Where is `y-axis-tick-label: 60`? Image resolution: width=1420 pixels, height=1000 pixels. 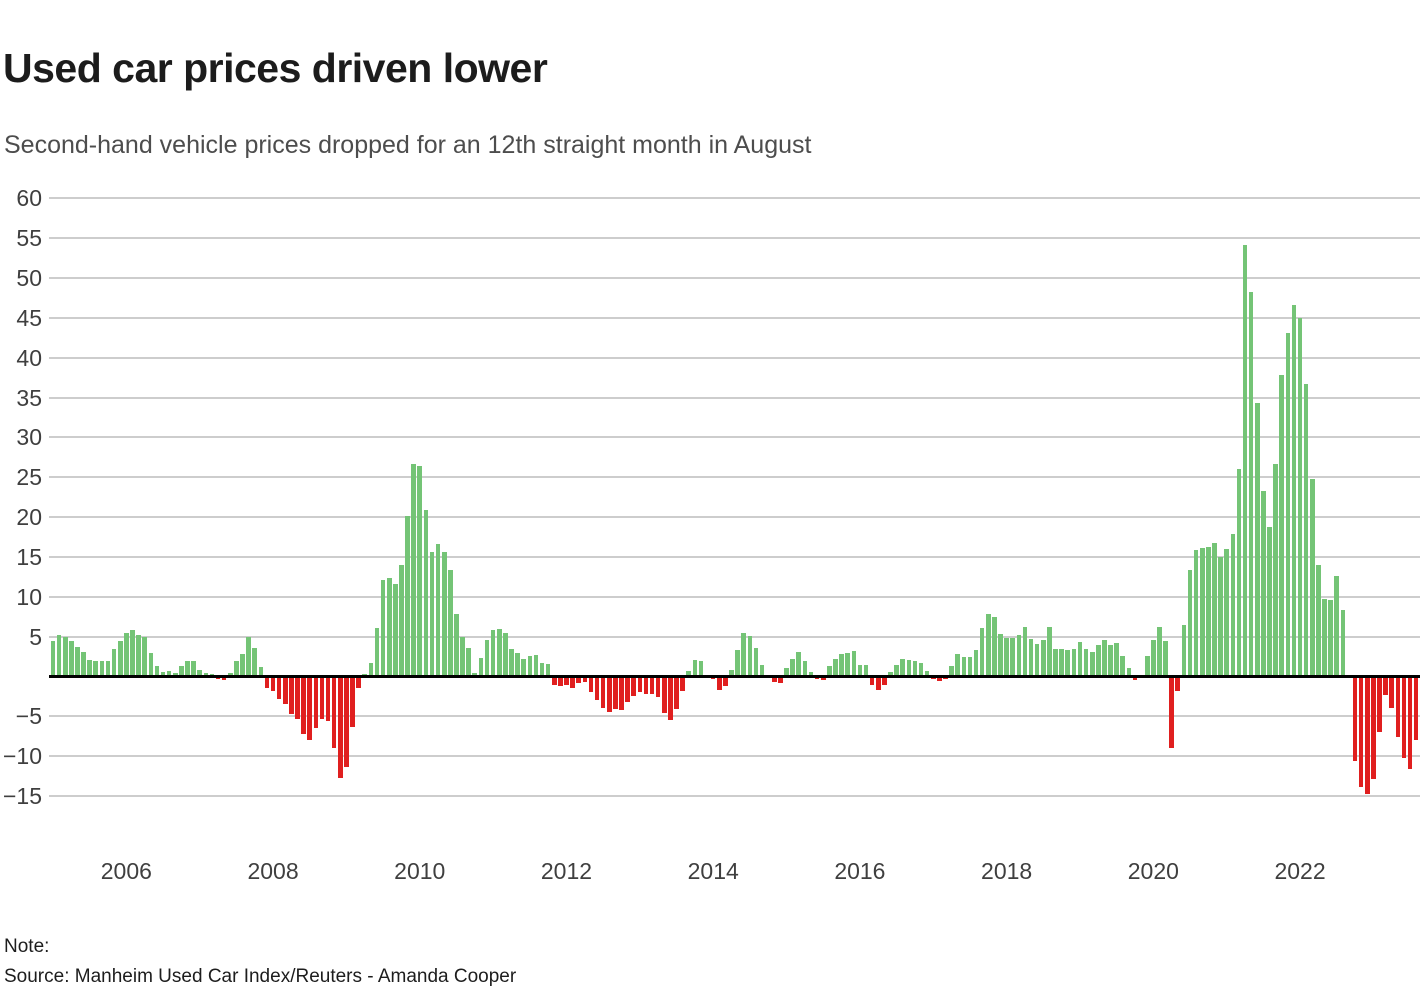 y-axis-tick-label: 60 is located at coordinates (29, 198).